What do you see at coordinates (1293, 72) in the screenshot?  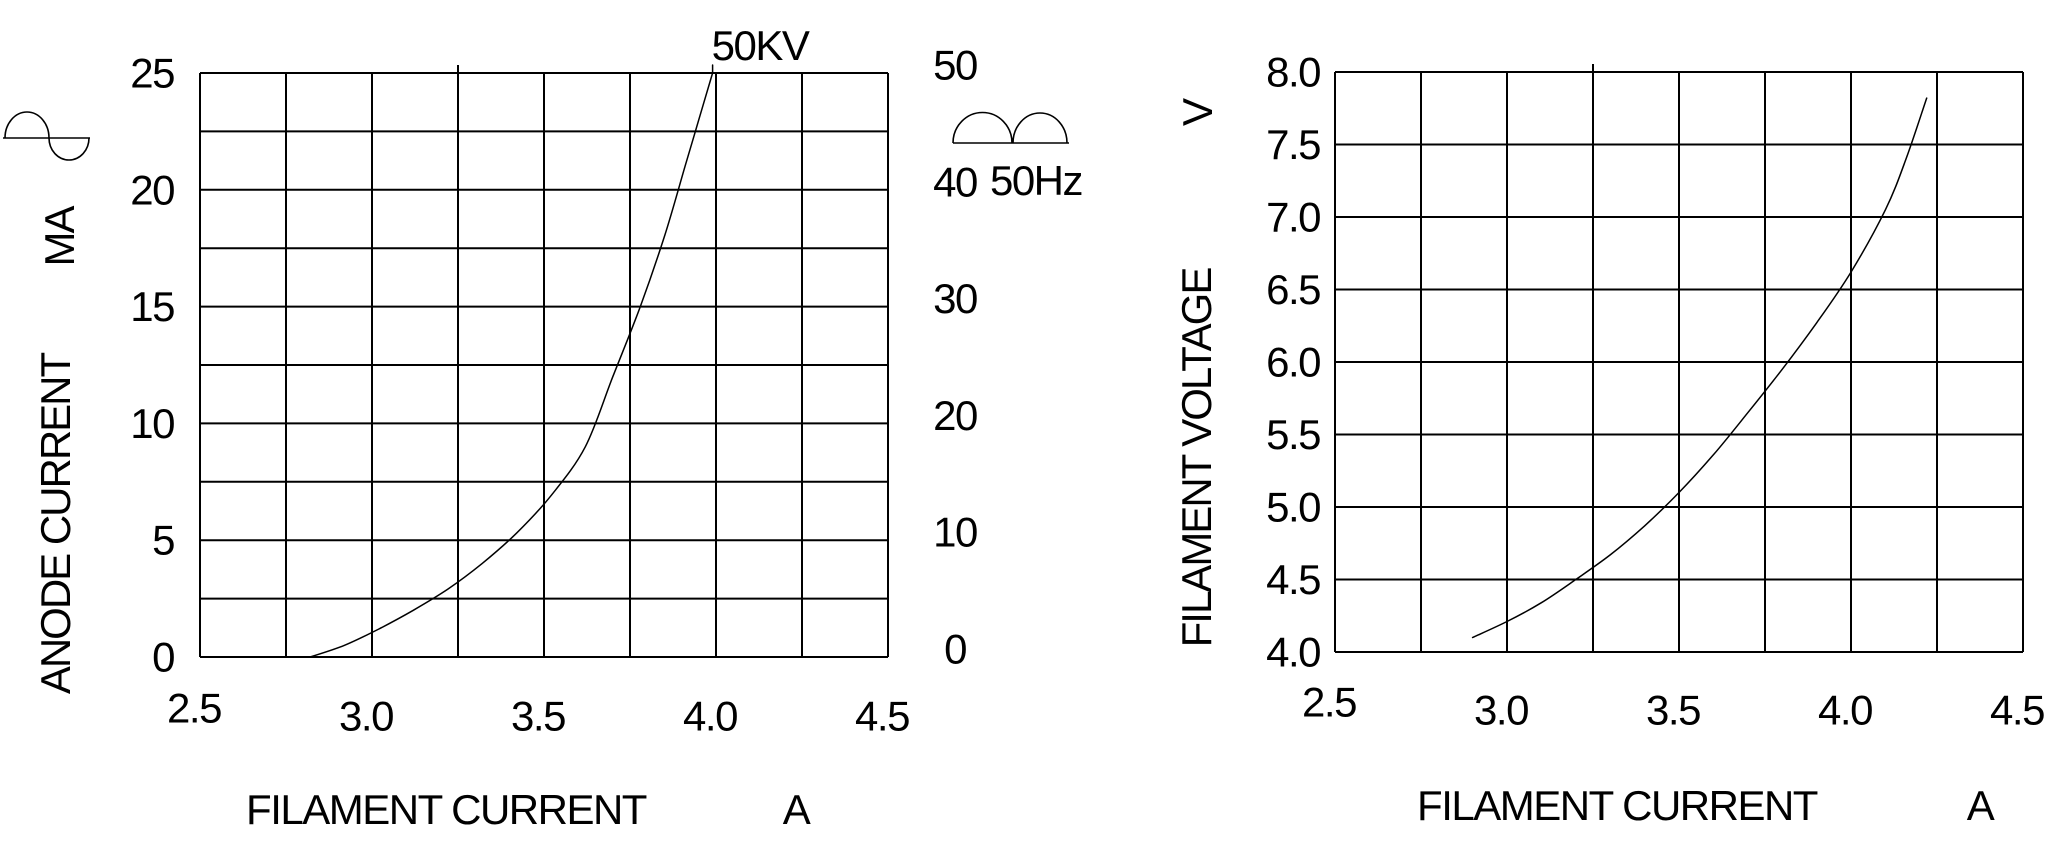 I see `y-axis-tick-label: 8.0` at bounding box center [1293, 72].